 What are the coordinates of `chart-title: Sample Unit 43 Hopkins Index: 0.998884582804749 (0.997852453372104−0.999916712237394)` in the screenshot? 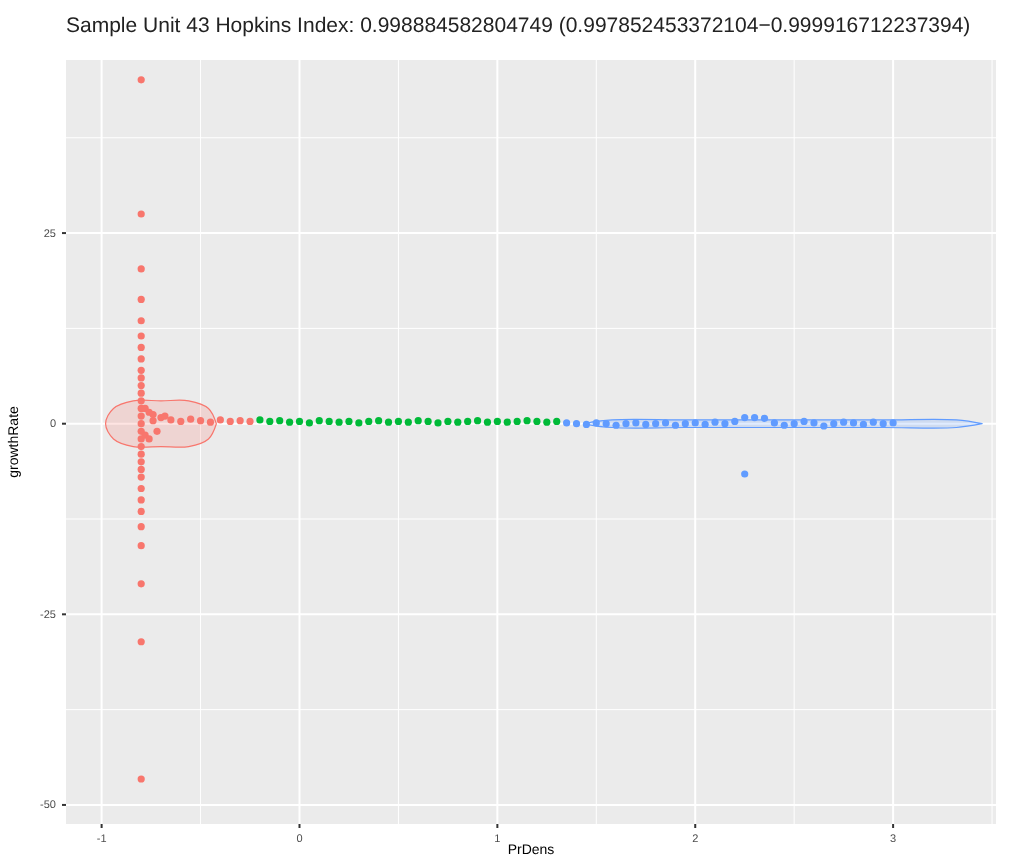 It's located at (518, 26).